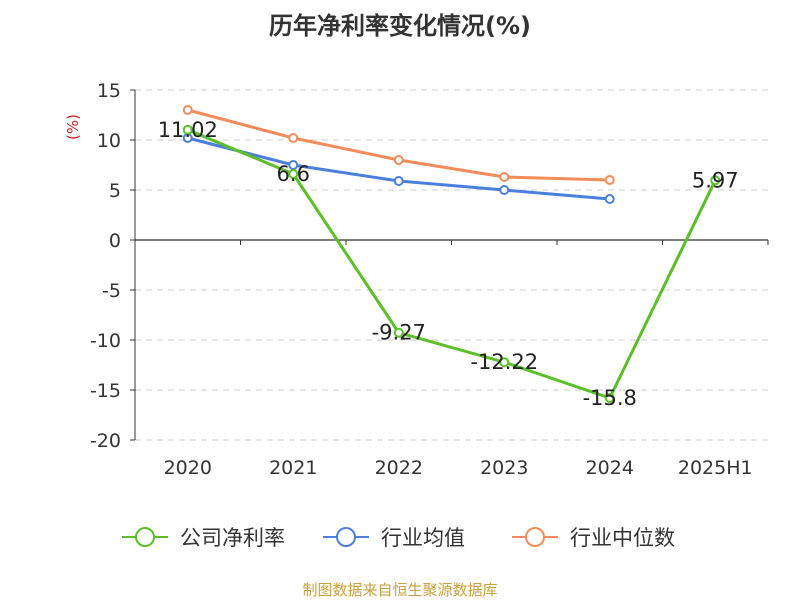  What do you see at coordinates (293, 468) in the screenshot?
I see `x-tick-label: 2021` at bounding box center [293, 468].